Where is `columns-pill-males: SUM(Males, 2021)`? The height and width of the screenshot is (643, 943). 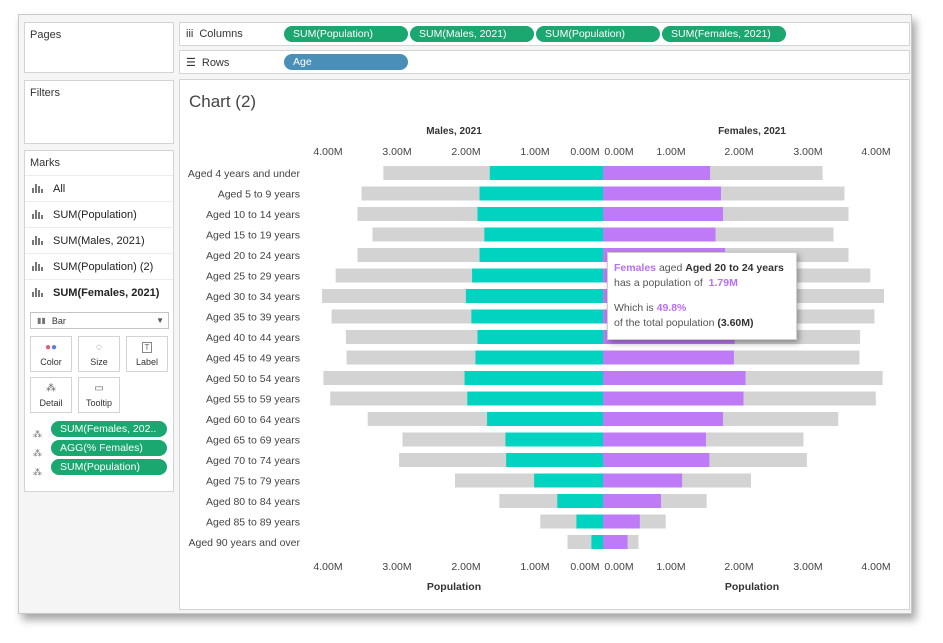 columns-pill-males: SUM(Males, 2021) is located at coordinates (472, 34).